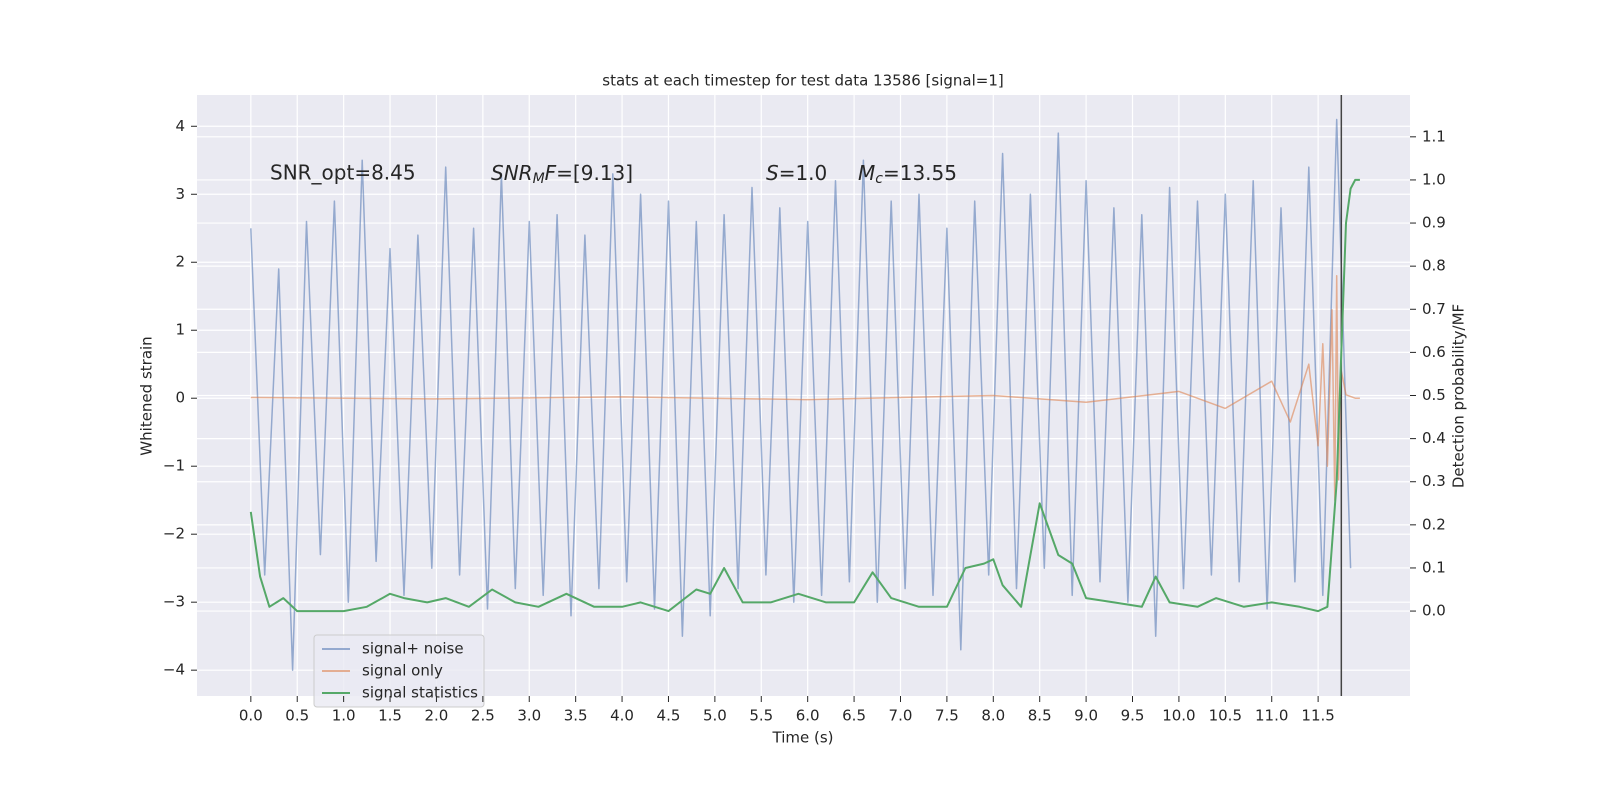 This screenshot has height=800, width=1600. What do you see at coordinates (1434, 611) in the screenshot?
I see `y2-tick-label: 0.0` at bounding box center [1434, 611].